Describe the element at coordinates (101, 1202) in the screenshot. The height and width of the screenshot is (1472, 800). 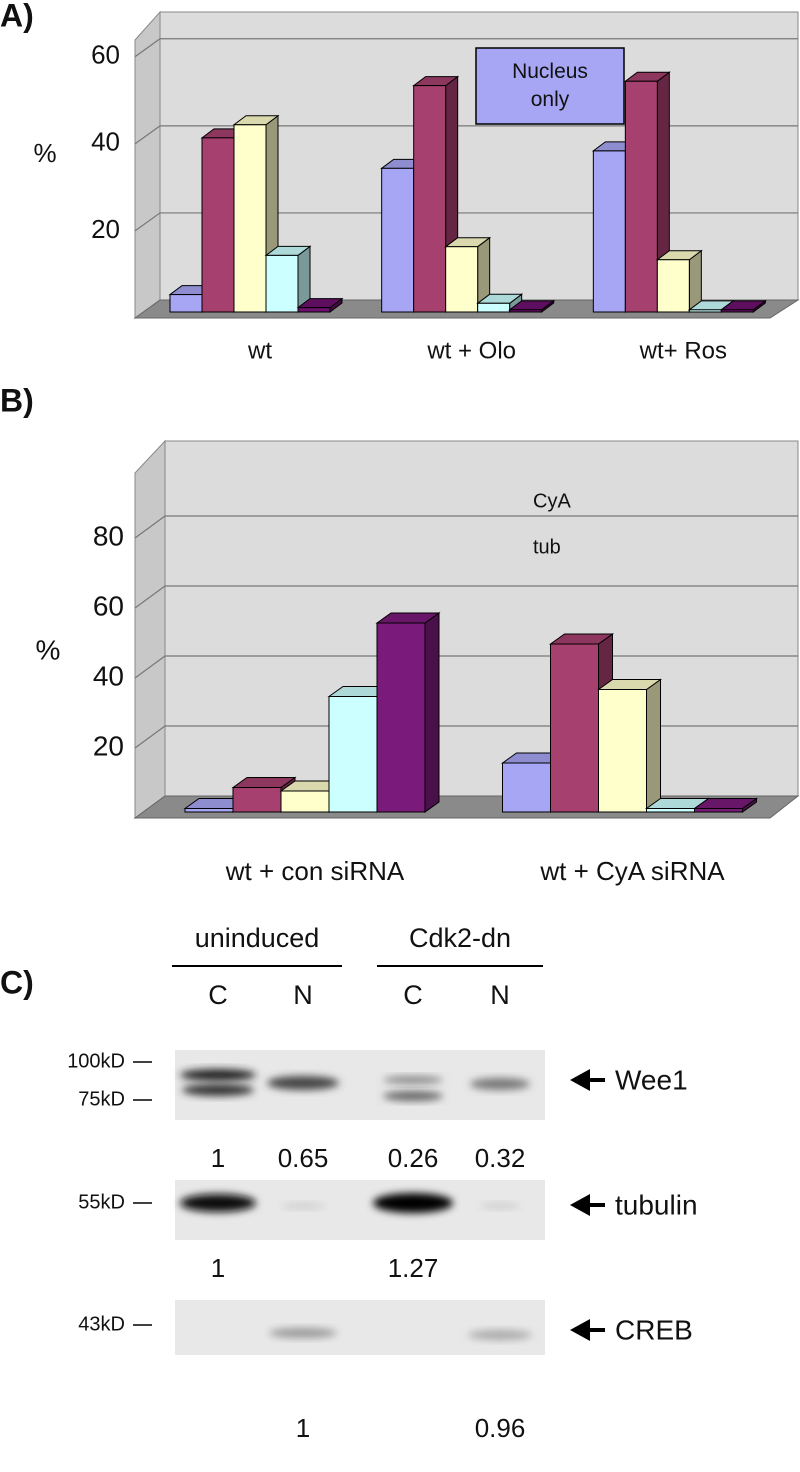
I see `mw-marker: 55kD` at that location.